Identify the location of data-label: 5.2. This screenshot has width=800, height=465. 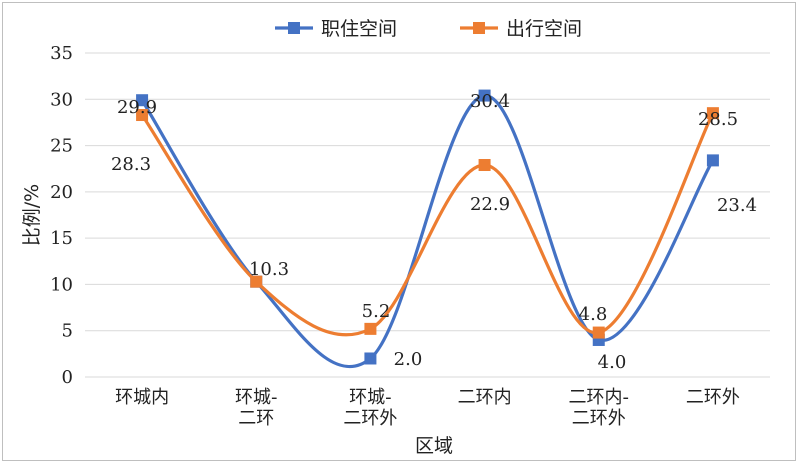
(376, 311).